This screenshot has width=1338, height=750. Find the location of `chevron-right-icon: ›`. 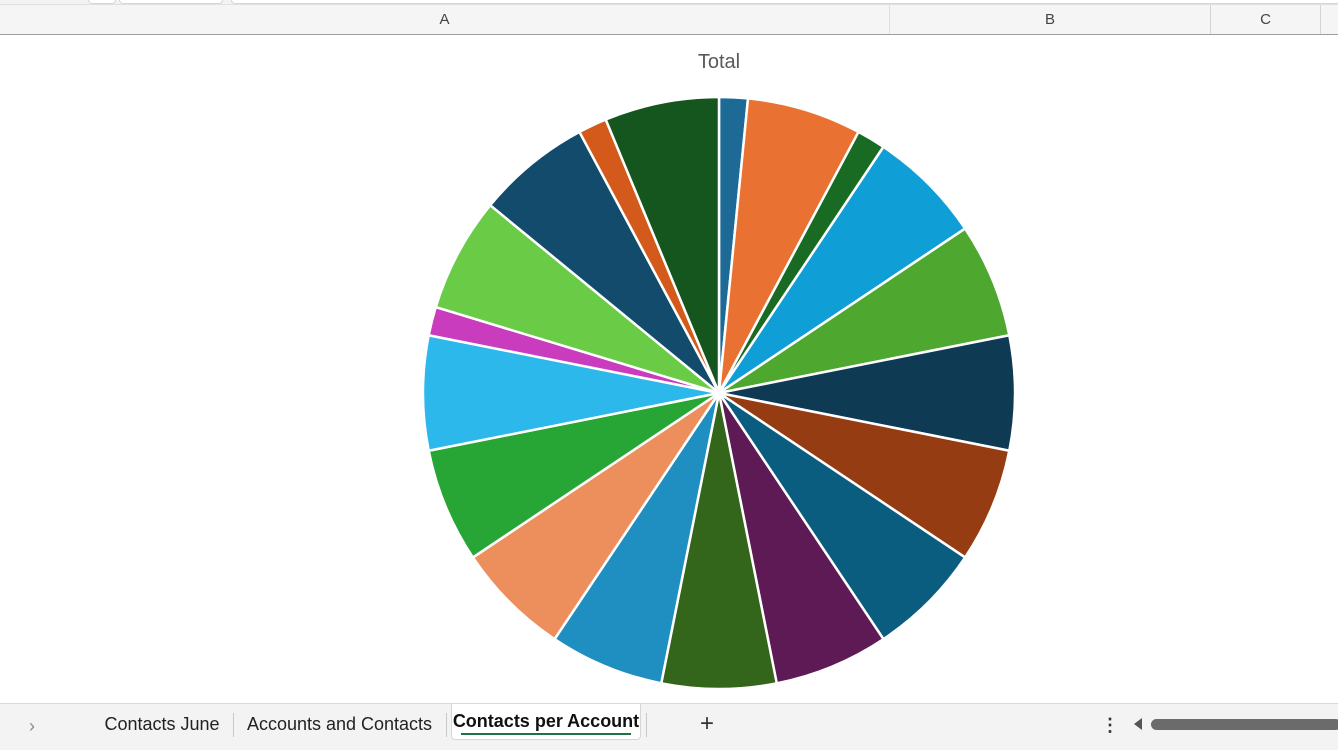

chevron-right-icon: › is located at coordinates (32, 725).